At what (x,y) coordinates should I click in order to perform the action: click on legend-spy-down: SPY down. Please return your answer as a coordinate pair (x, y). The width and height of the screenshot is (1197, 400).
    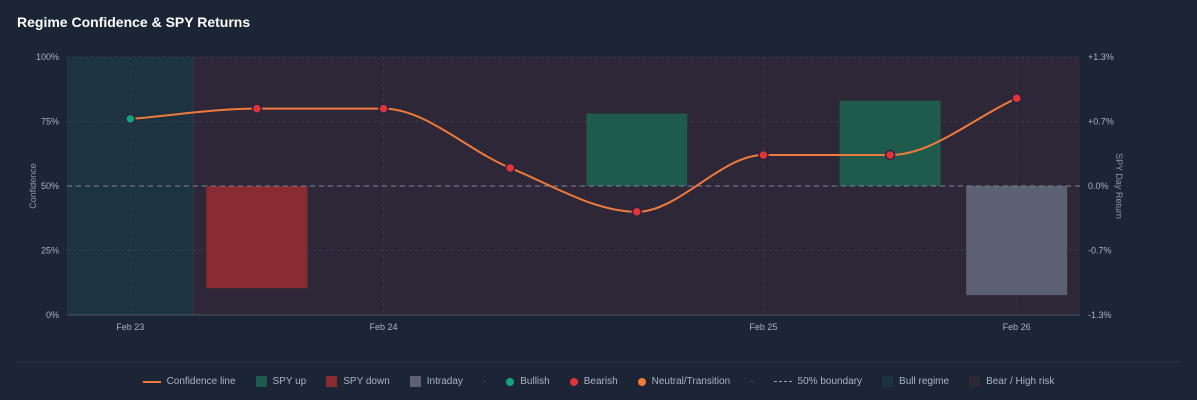
    Looking at the image, I should click on (358, 381).